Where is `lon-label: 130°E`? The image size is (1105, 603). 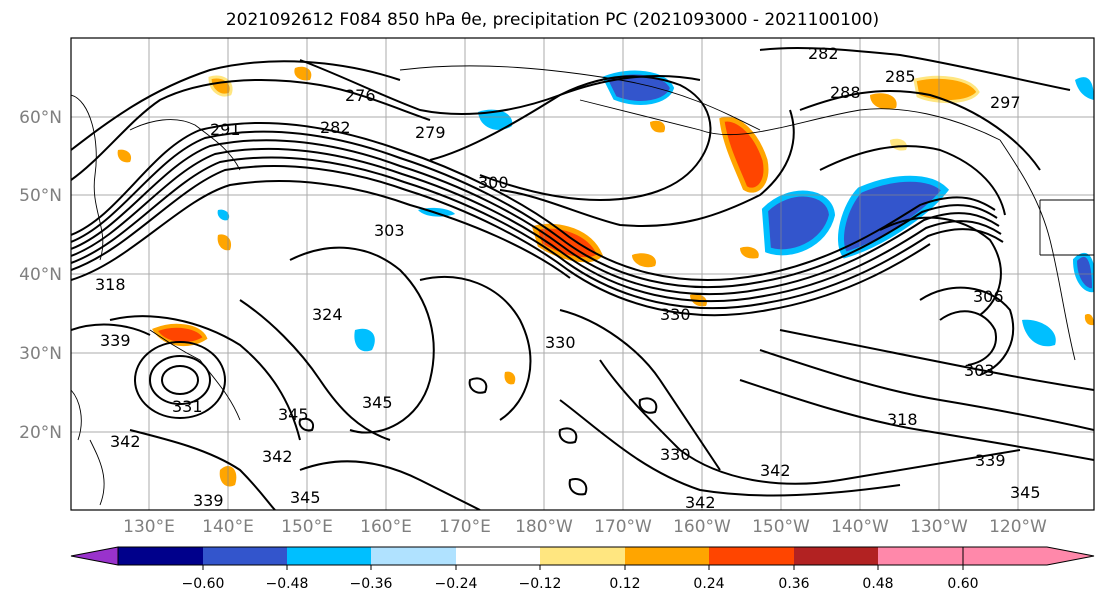 lon-label: 130°E is located at coordinates (149, 527).